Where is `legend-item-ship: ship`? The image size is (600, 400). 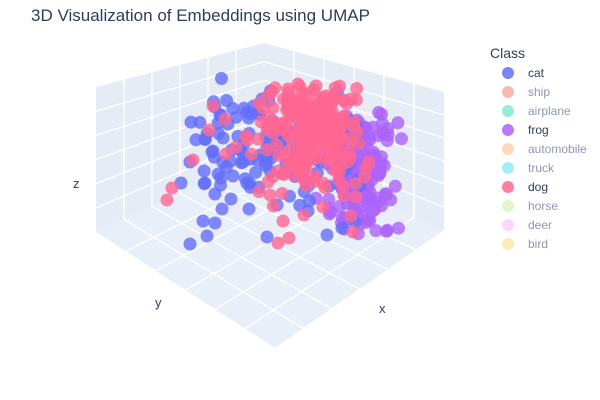
legend-item-ship: ship is located at coordinates (526, 92).